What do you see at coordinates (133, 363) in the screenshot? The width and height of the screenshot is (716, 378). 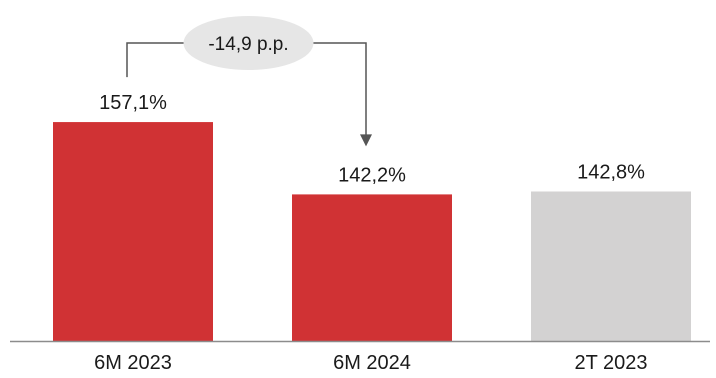 I see `x-tick-label: 6M 2023` at bounding box center [133, 363].